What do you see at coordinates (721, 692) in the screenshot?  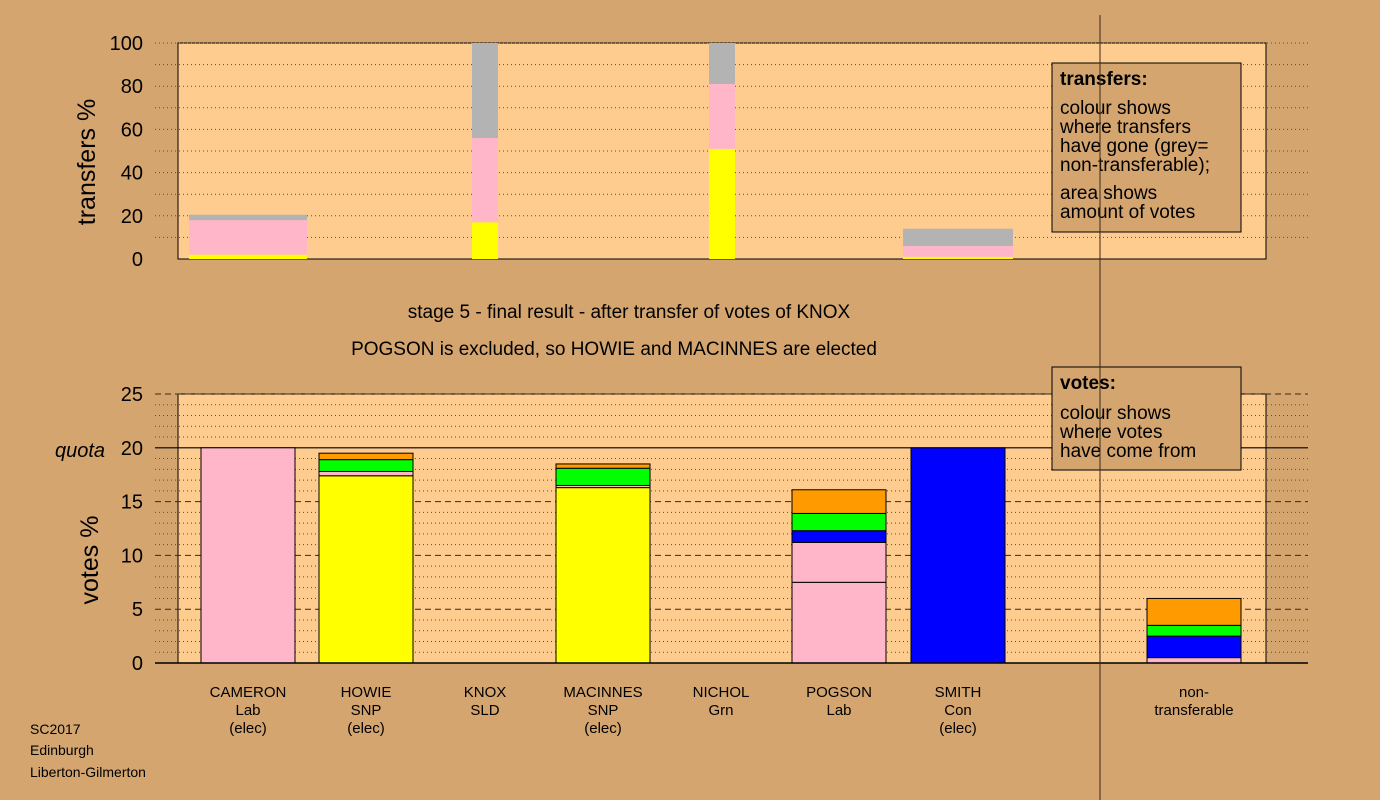 I see `x-category-label: NICHOL` at bounding box center [721, 692].